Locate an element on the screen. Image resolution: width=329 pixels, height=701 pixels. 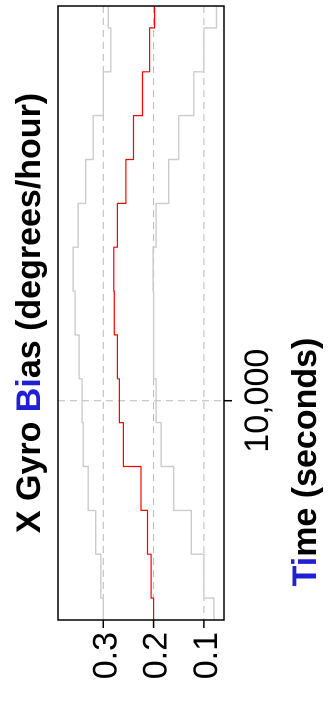
x-axis-label: Time (seconds) is located at coordinates (305, 462).